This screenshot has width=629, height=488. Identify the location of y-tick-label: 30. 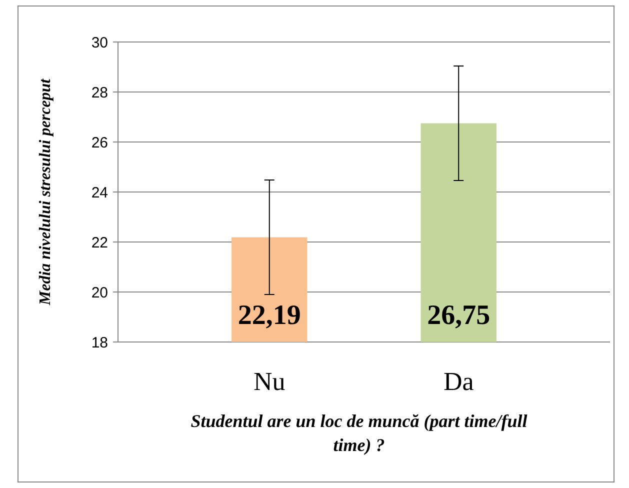
(99, 43).